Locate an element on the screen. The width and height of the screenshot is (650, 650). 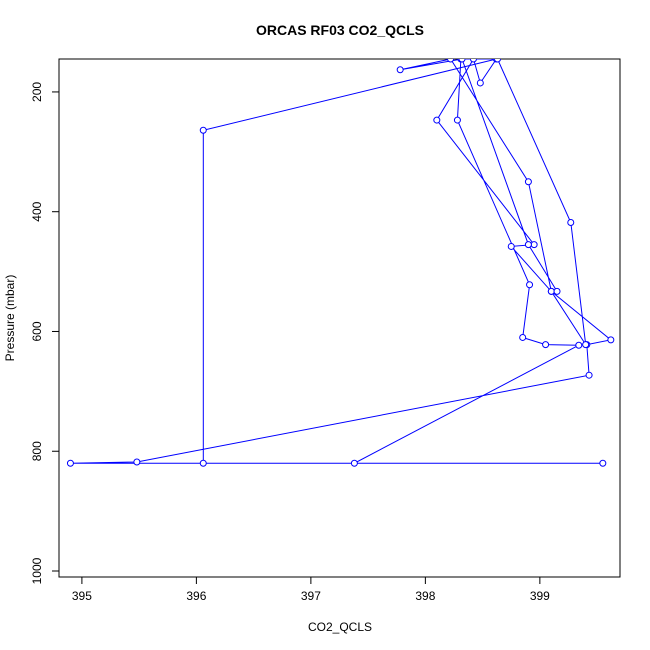
chart-title: ORCAS RF03 CO2_QCLS is located at coordinates (340, 30).